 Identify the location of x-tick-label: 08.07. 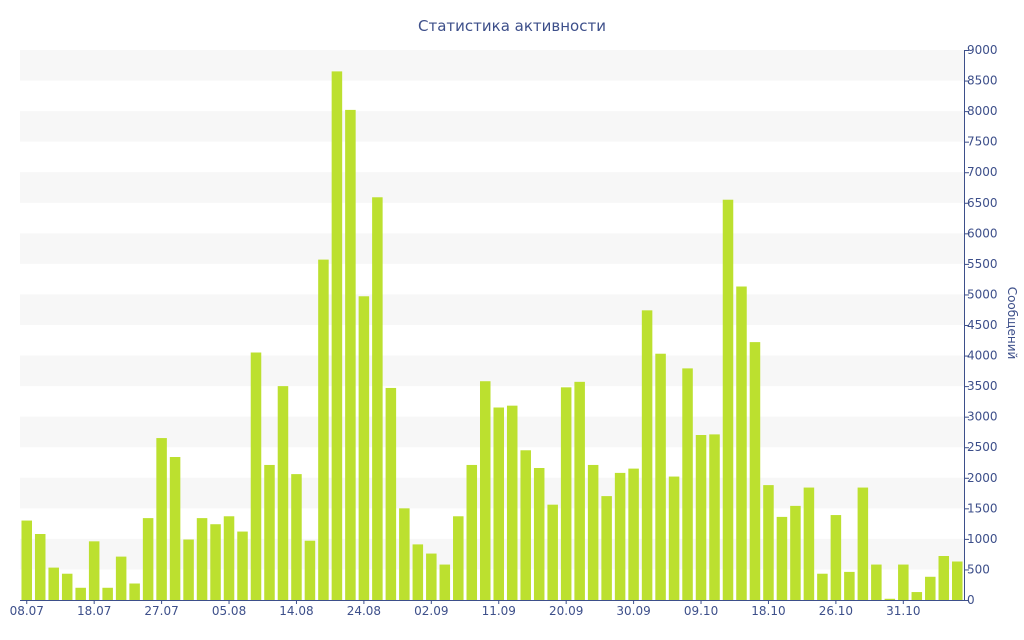
(27, 611).